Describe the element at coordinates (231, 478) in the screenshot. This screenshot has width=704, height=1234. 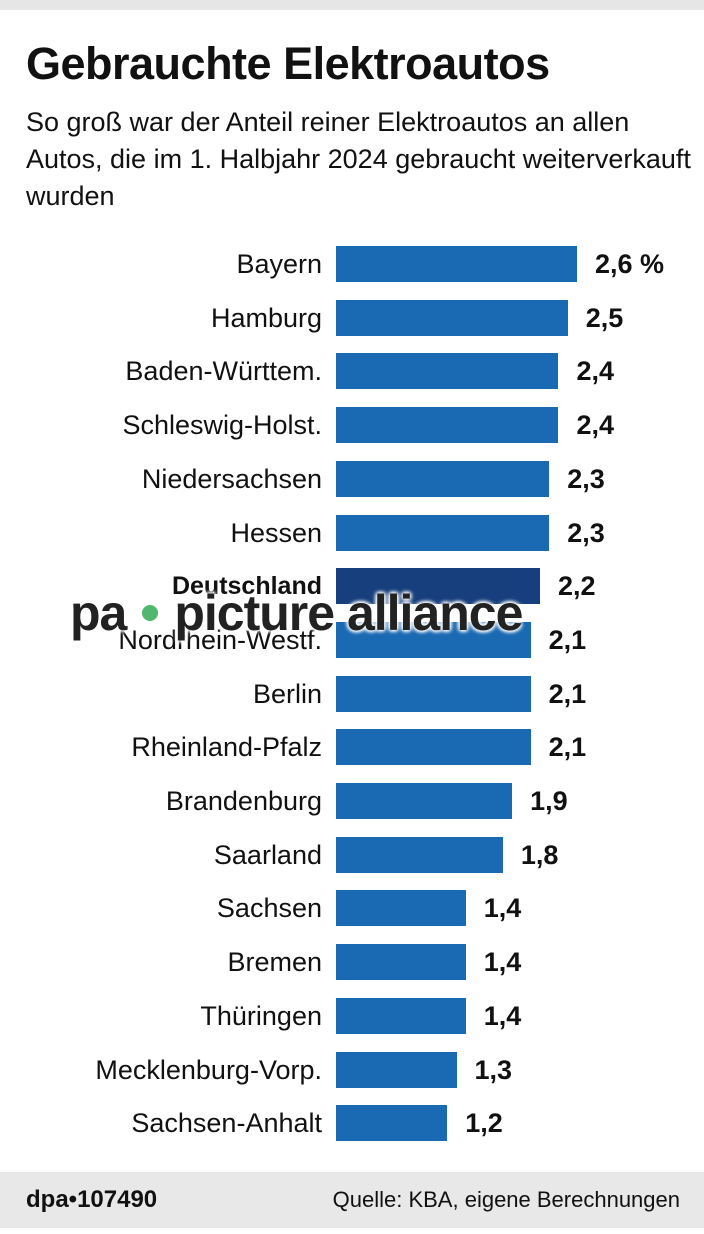
I see `category-label: Niedersachsen` at that location.